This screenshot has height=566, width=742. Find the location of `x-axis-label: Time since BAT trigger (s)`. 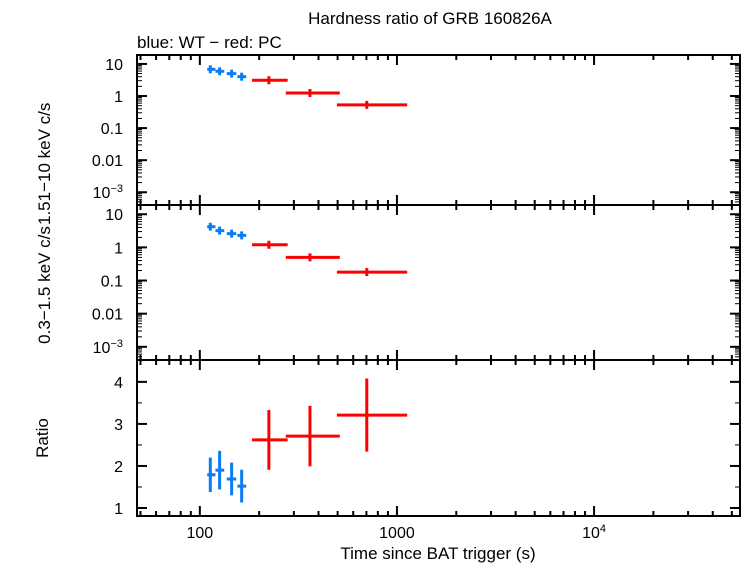

x-axis-label: Time since BAT trigger (s) is located at coordinates (437, 553).